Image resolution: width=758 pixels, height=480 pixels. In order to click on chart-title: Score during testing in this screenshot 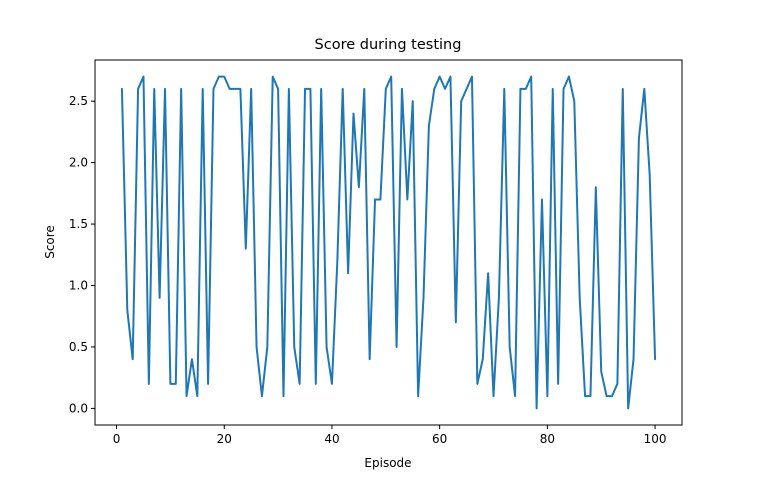, I will do `click(388, 45)`.